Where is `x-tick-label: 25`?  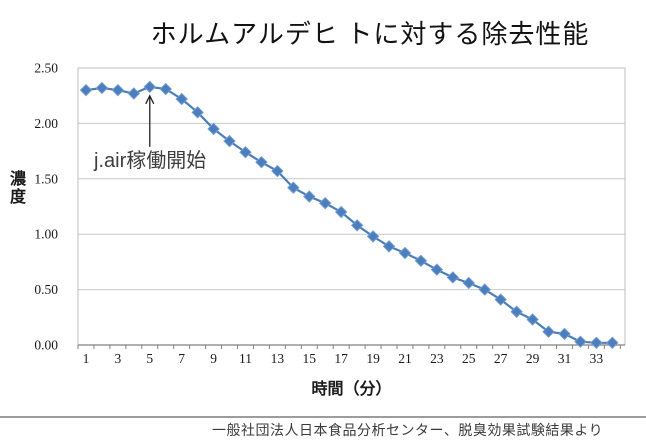
x-tick-label: 25 is located at coordinates (469, 358).